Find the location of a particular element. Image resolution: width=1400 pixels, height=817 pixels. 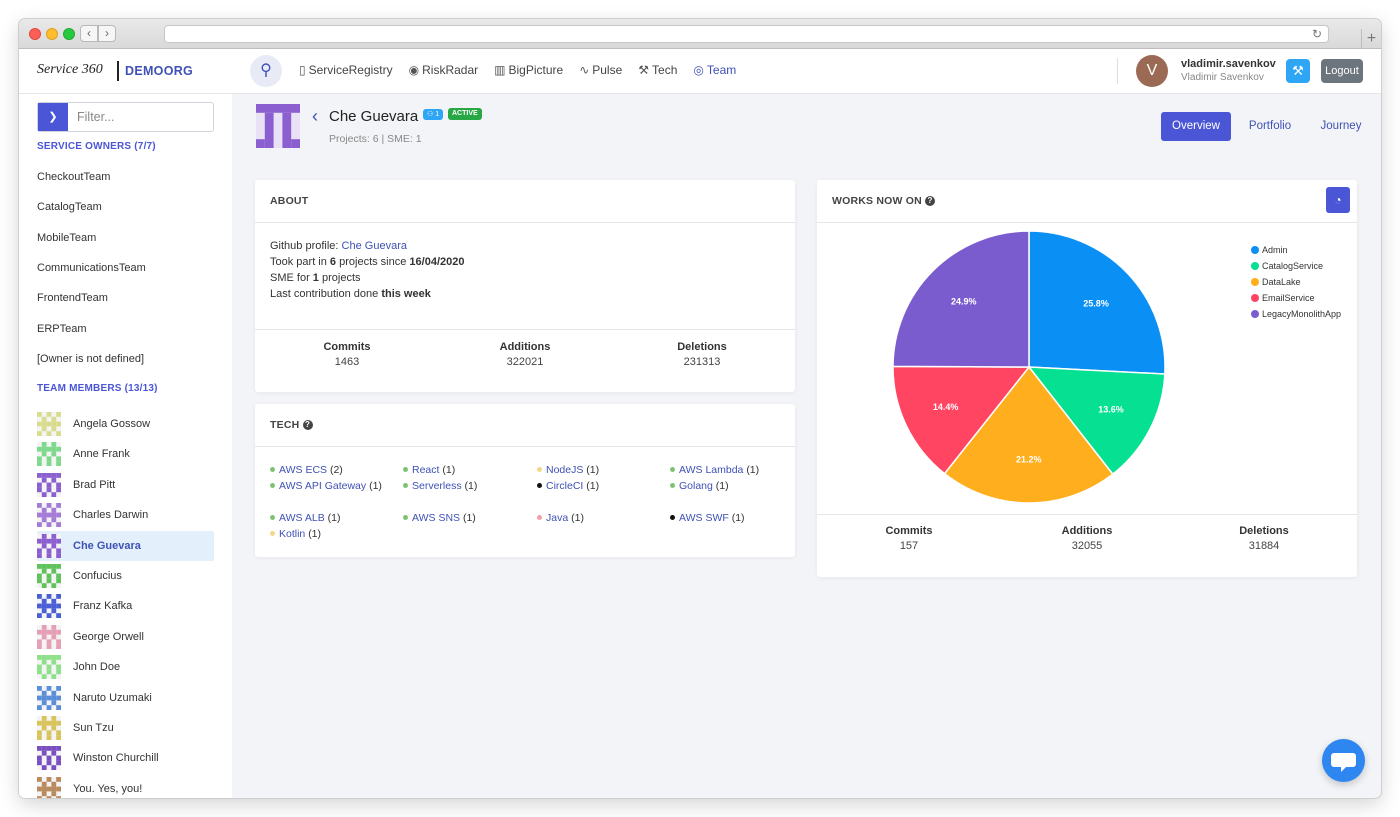

pie-slice-legacymonolithapp is located at coordinates (961, 299).